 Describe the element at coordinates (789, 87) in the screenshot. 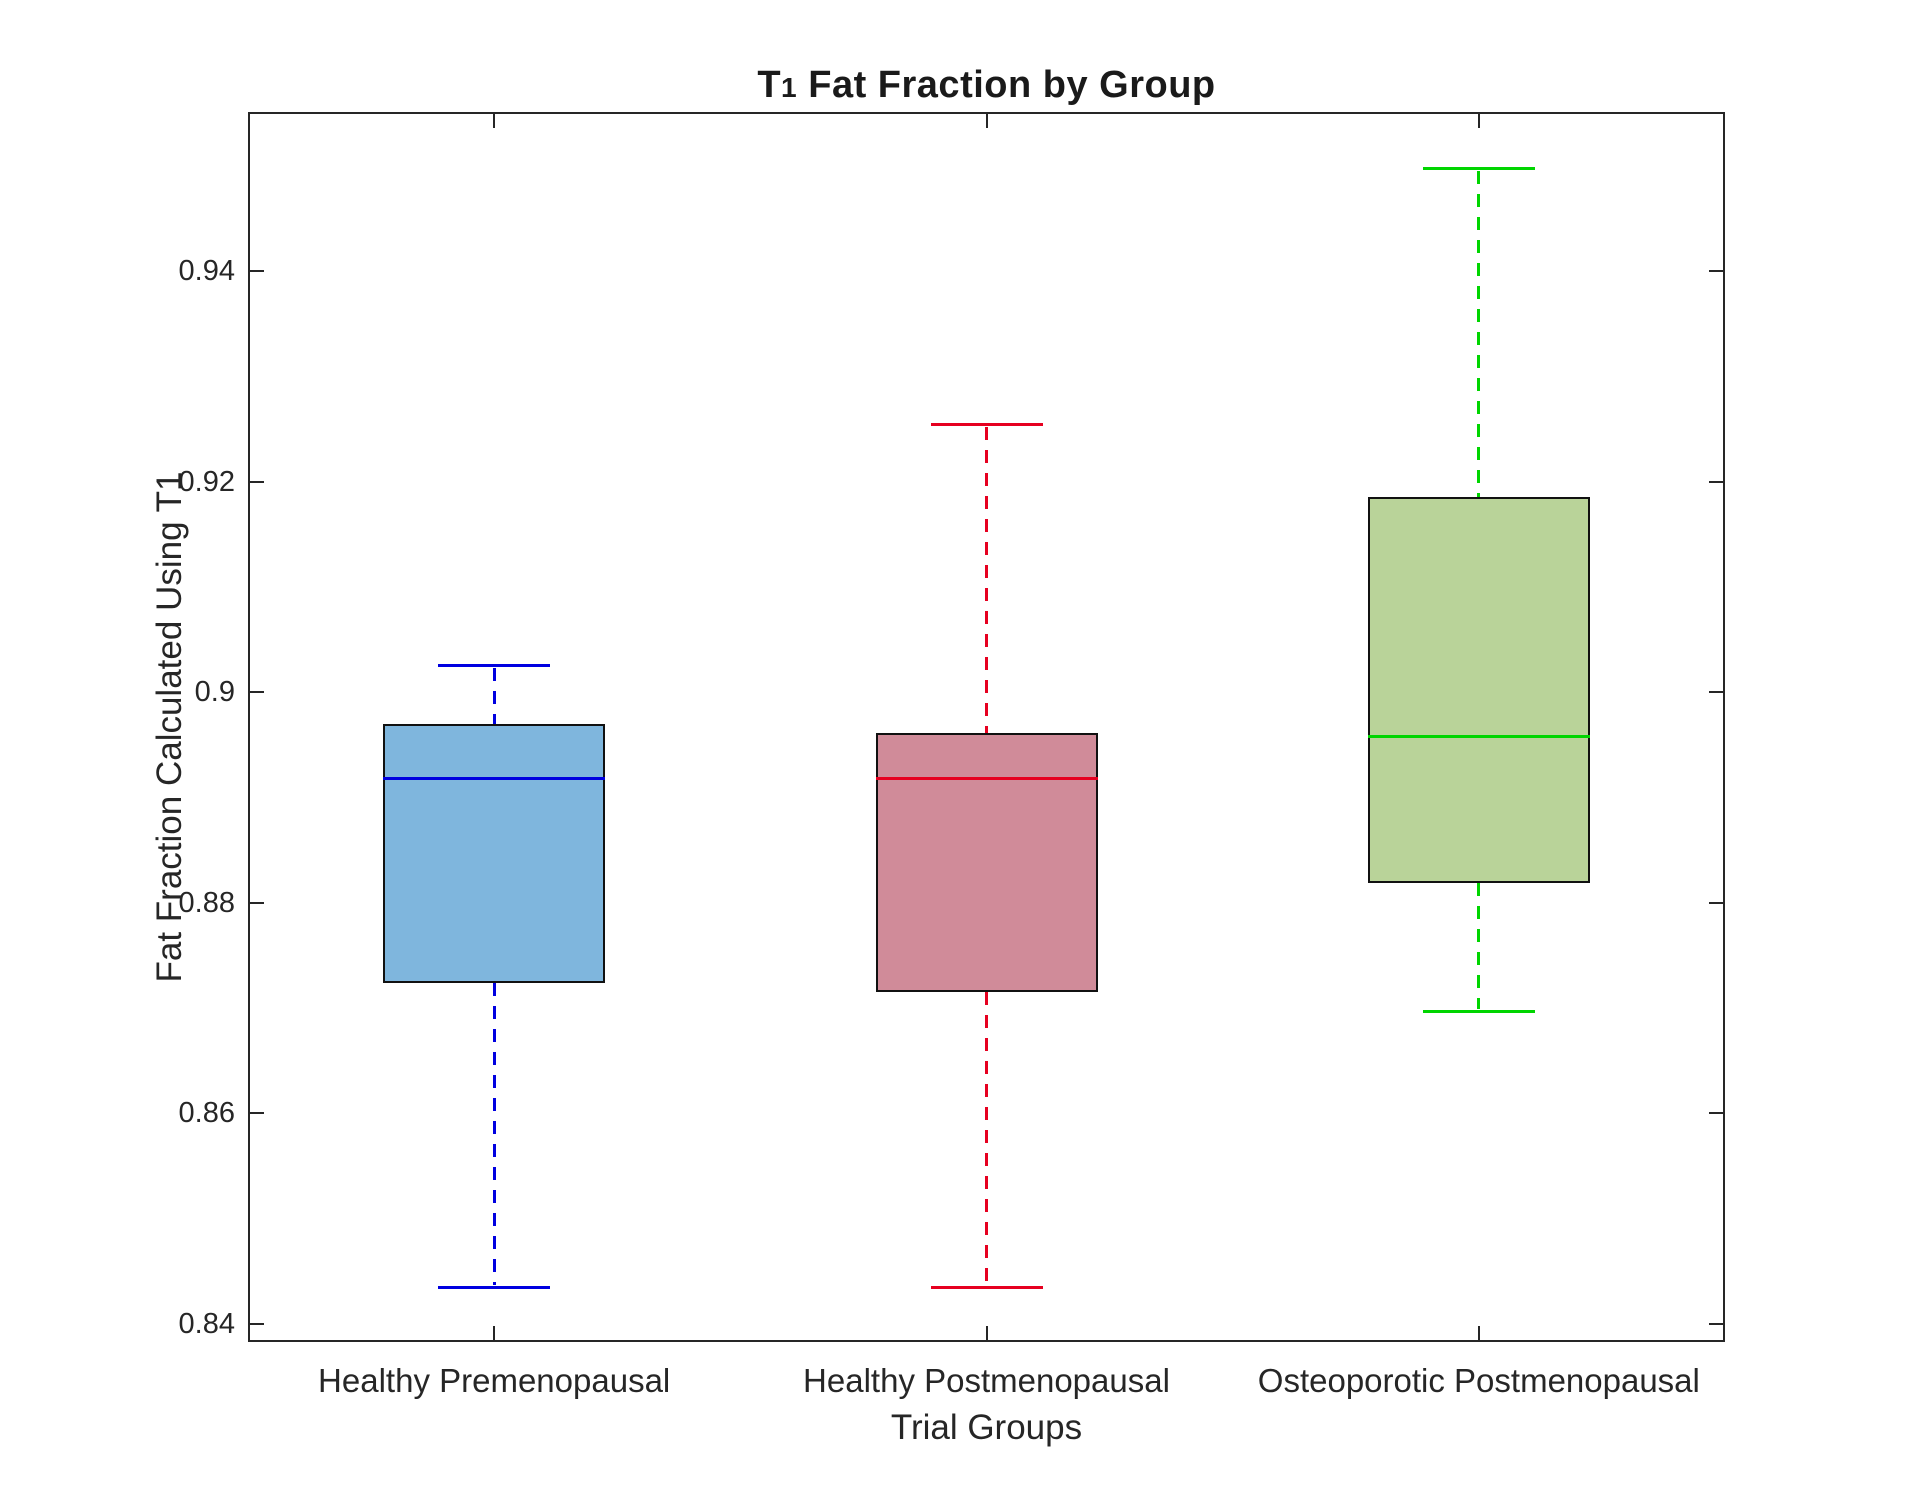

I see `chart-title-subscript: 1` at that location.